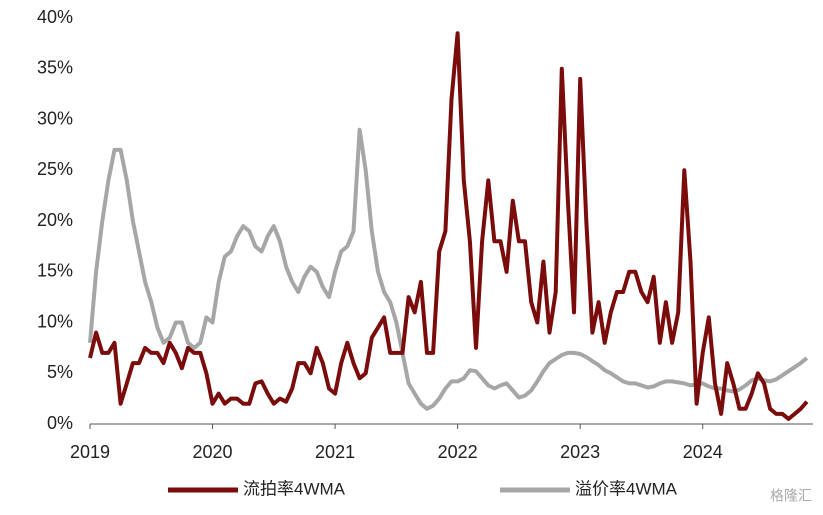  Describe the element at coordinates (294, 488) in the screenshot. I see `legend-label: 流拍率4WMA` at that location.